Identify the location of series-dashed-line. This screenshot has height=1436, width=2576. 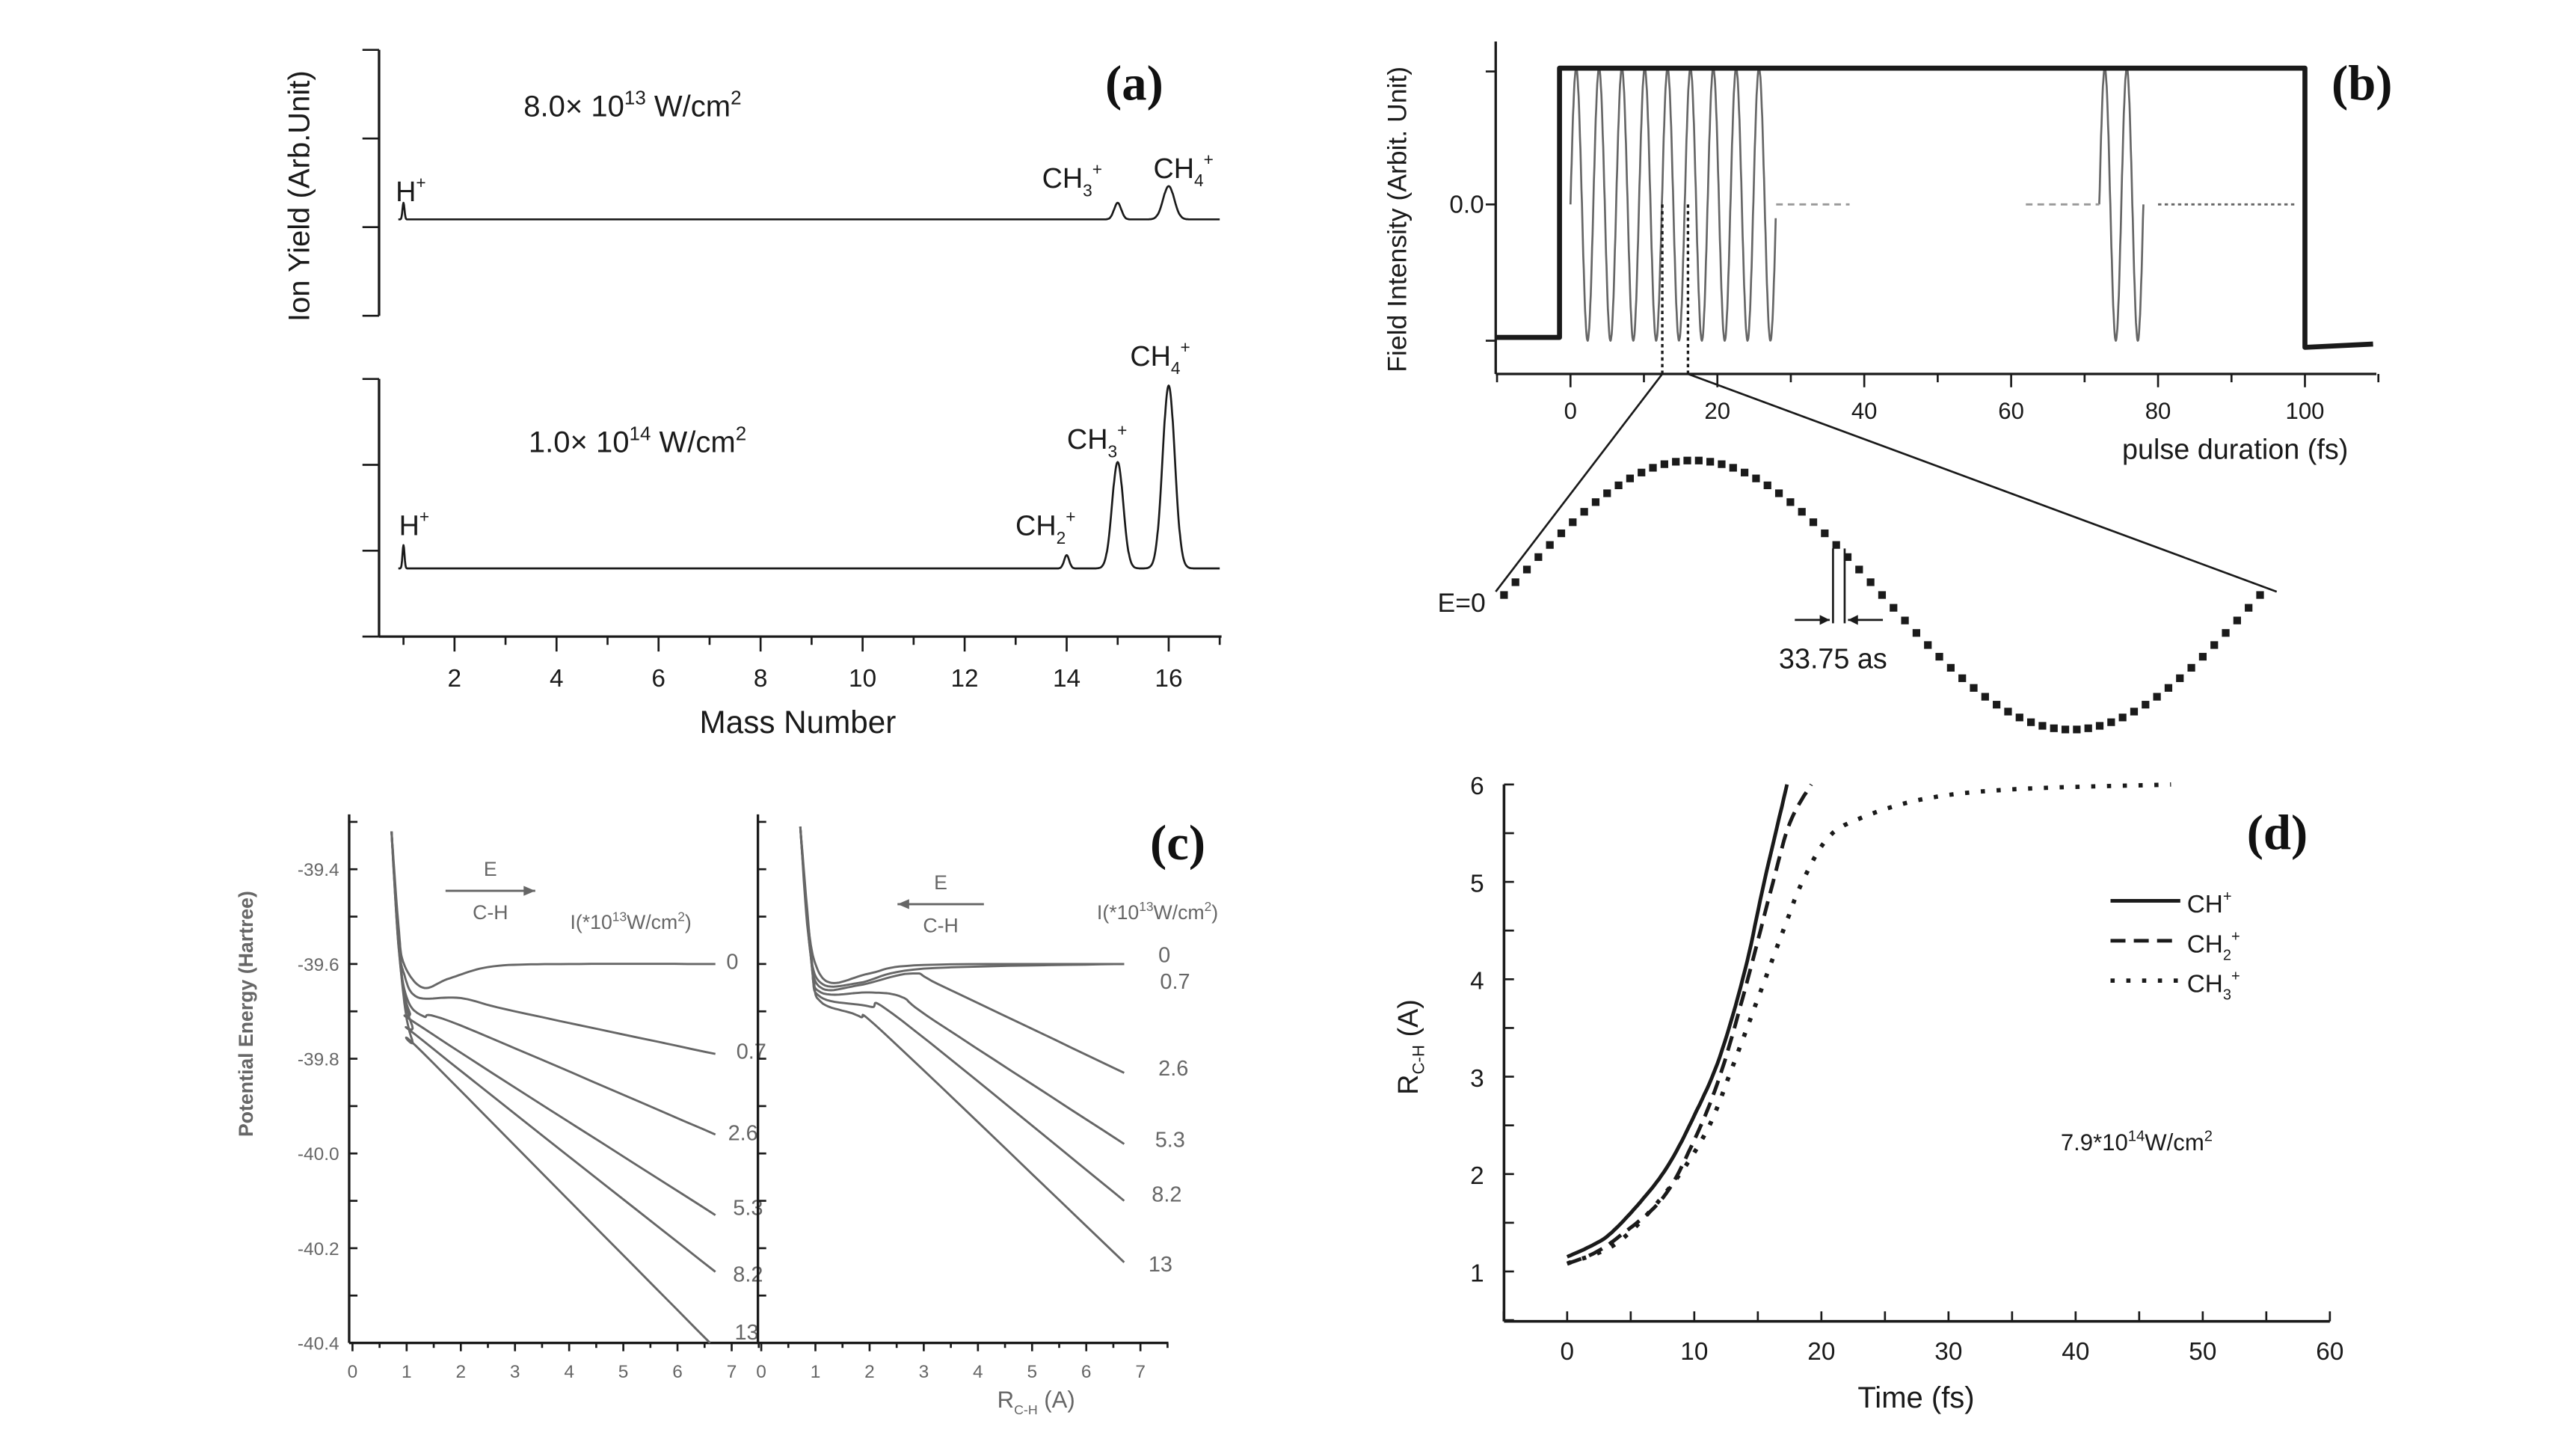
(1690, 1024).